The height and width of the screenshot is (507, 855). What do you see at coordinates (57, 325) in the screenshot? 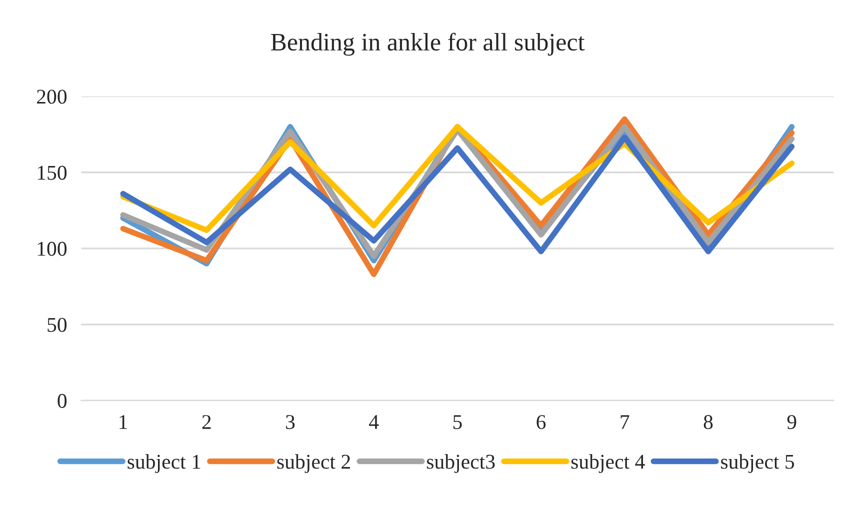
I see `y-tick-label: 50` at bounding box center [57, 325].